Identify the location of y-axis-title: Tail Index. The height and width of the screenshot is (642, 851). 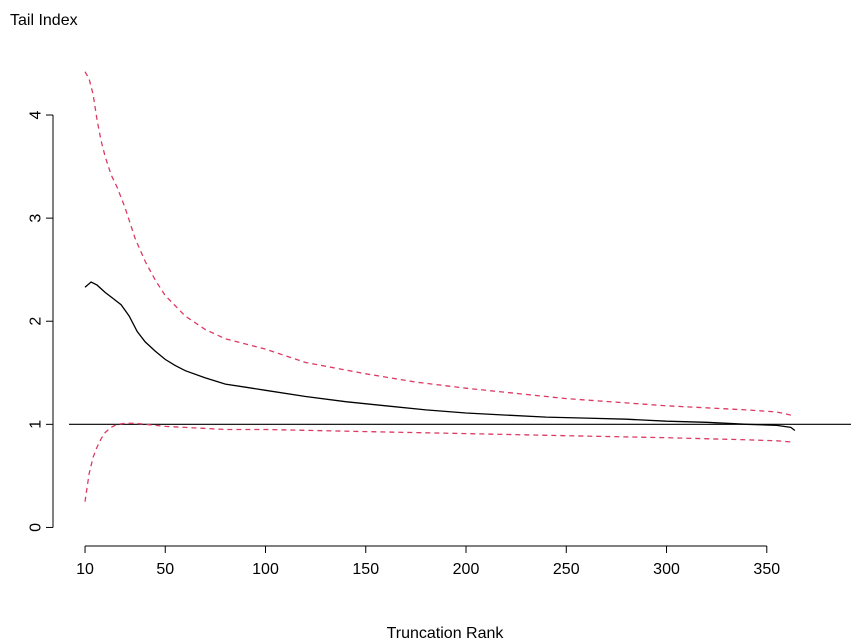
(44, 20).